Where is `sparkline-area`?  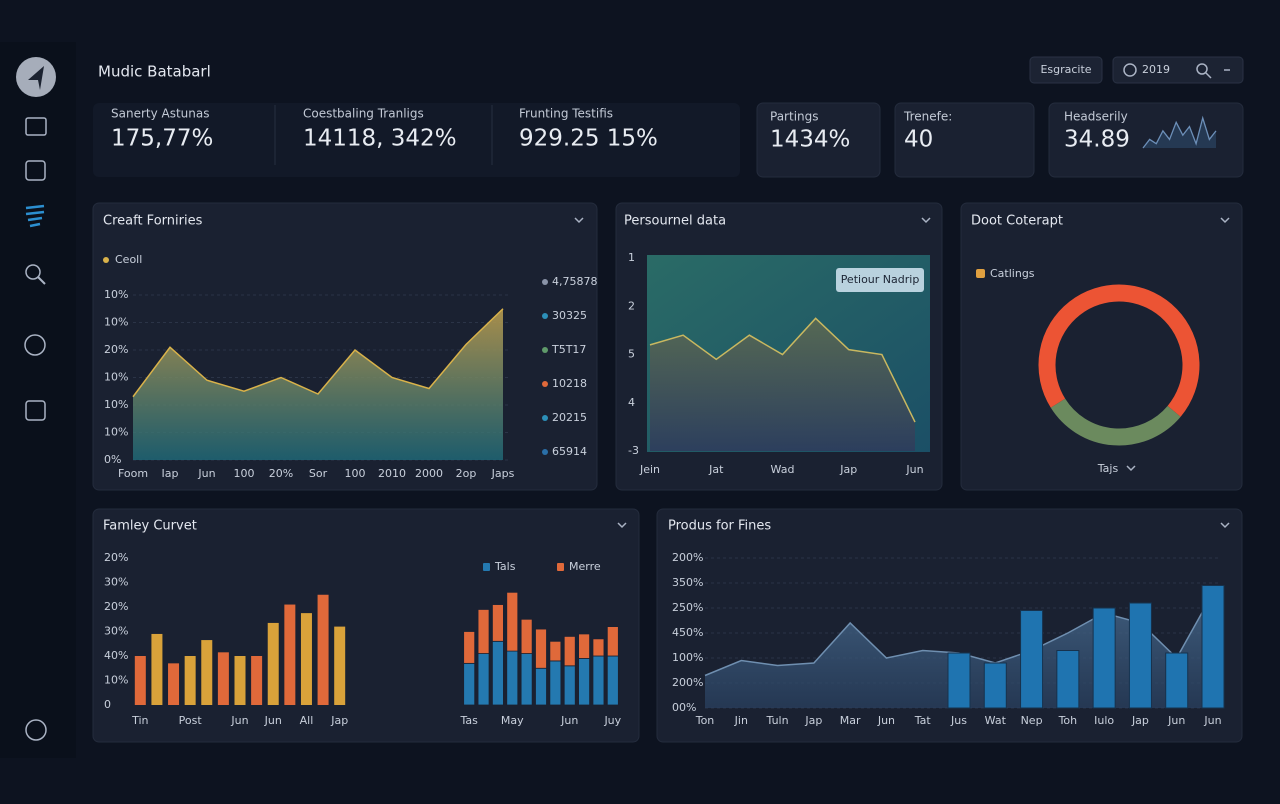
sparkline-area is located at coordinates (1179, 133).